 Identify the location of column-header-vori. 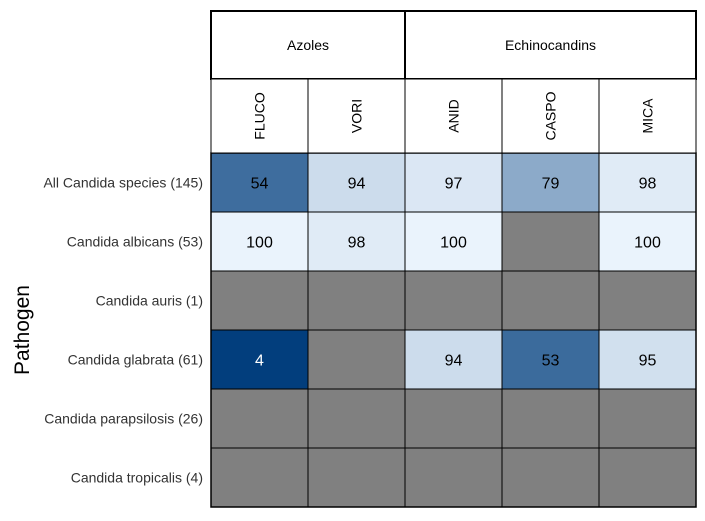
(356, 116).